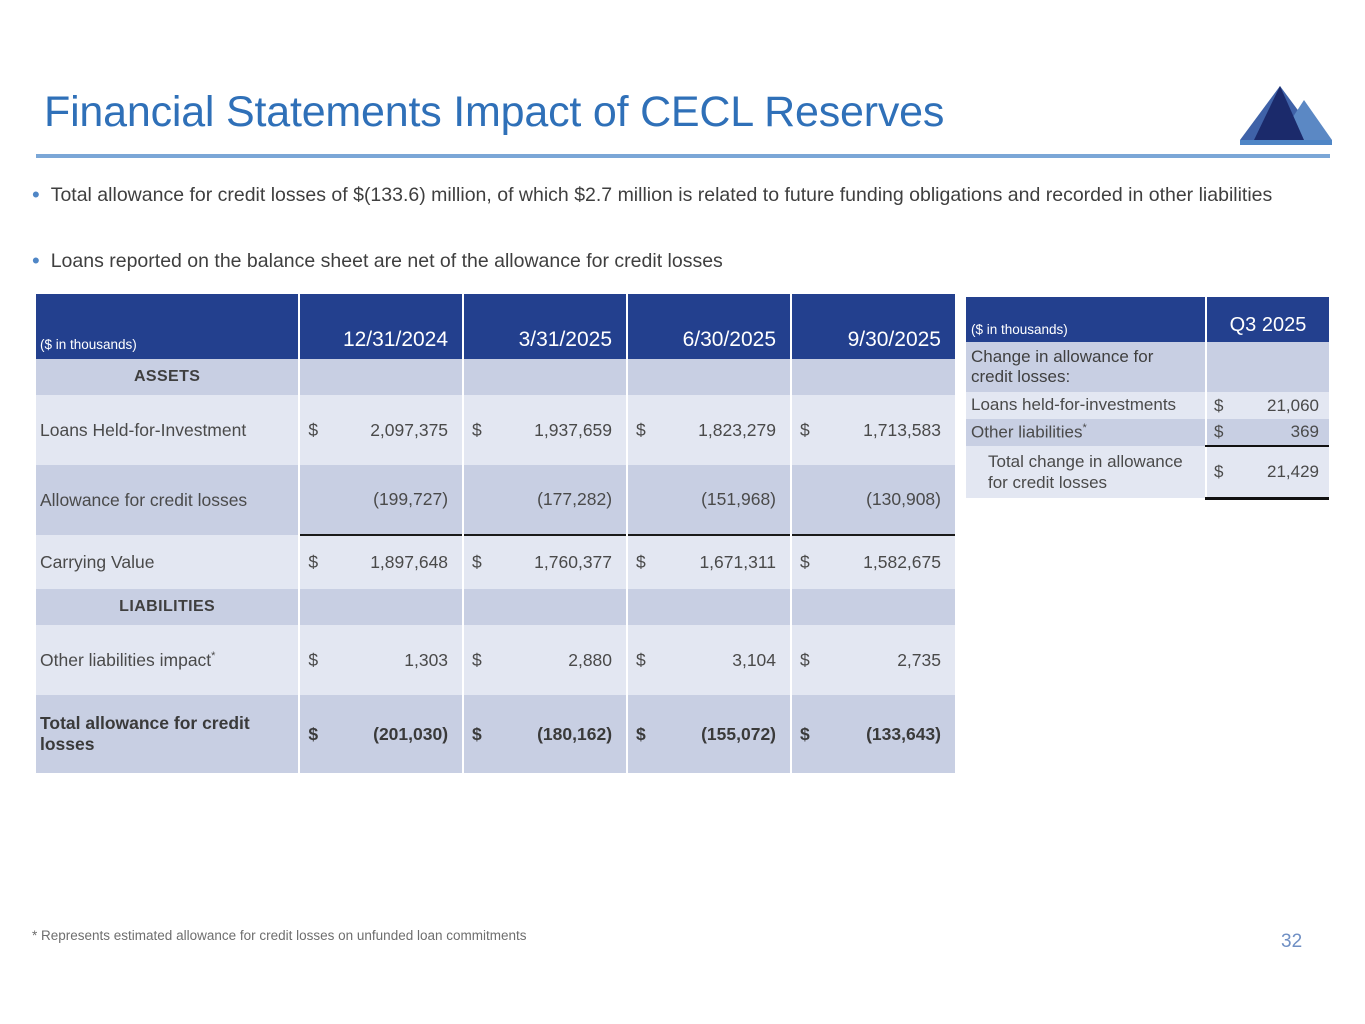 Image resolution: width=1365 pixels, height=1024 pixels. Describe the element at coordinates (411, 499) in the screenshot. I see `cell-value: (199,727)` at that location.